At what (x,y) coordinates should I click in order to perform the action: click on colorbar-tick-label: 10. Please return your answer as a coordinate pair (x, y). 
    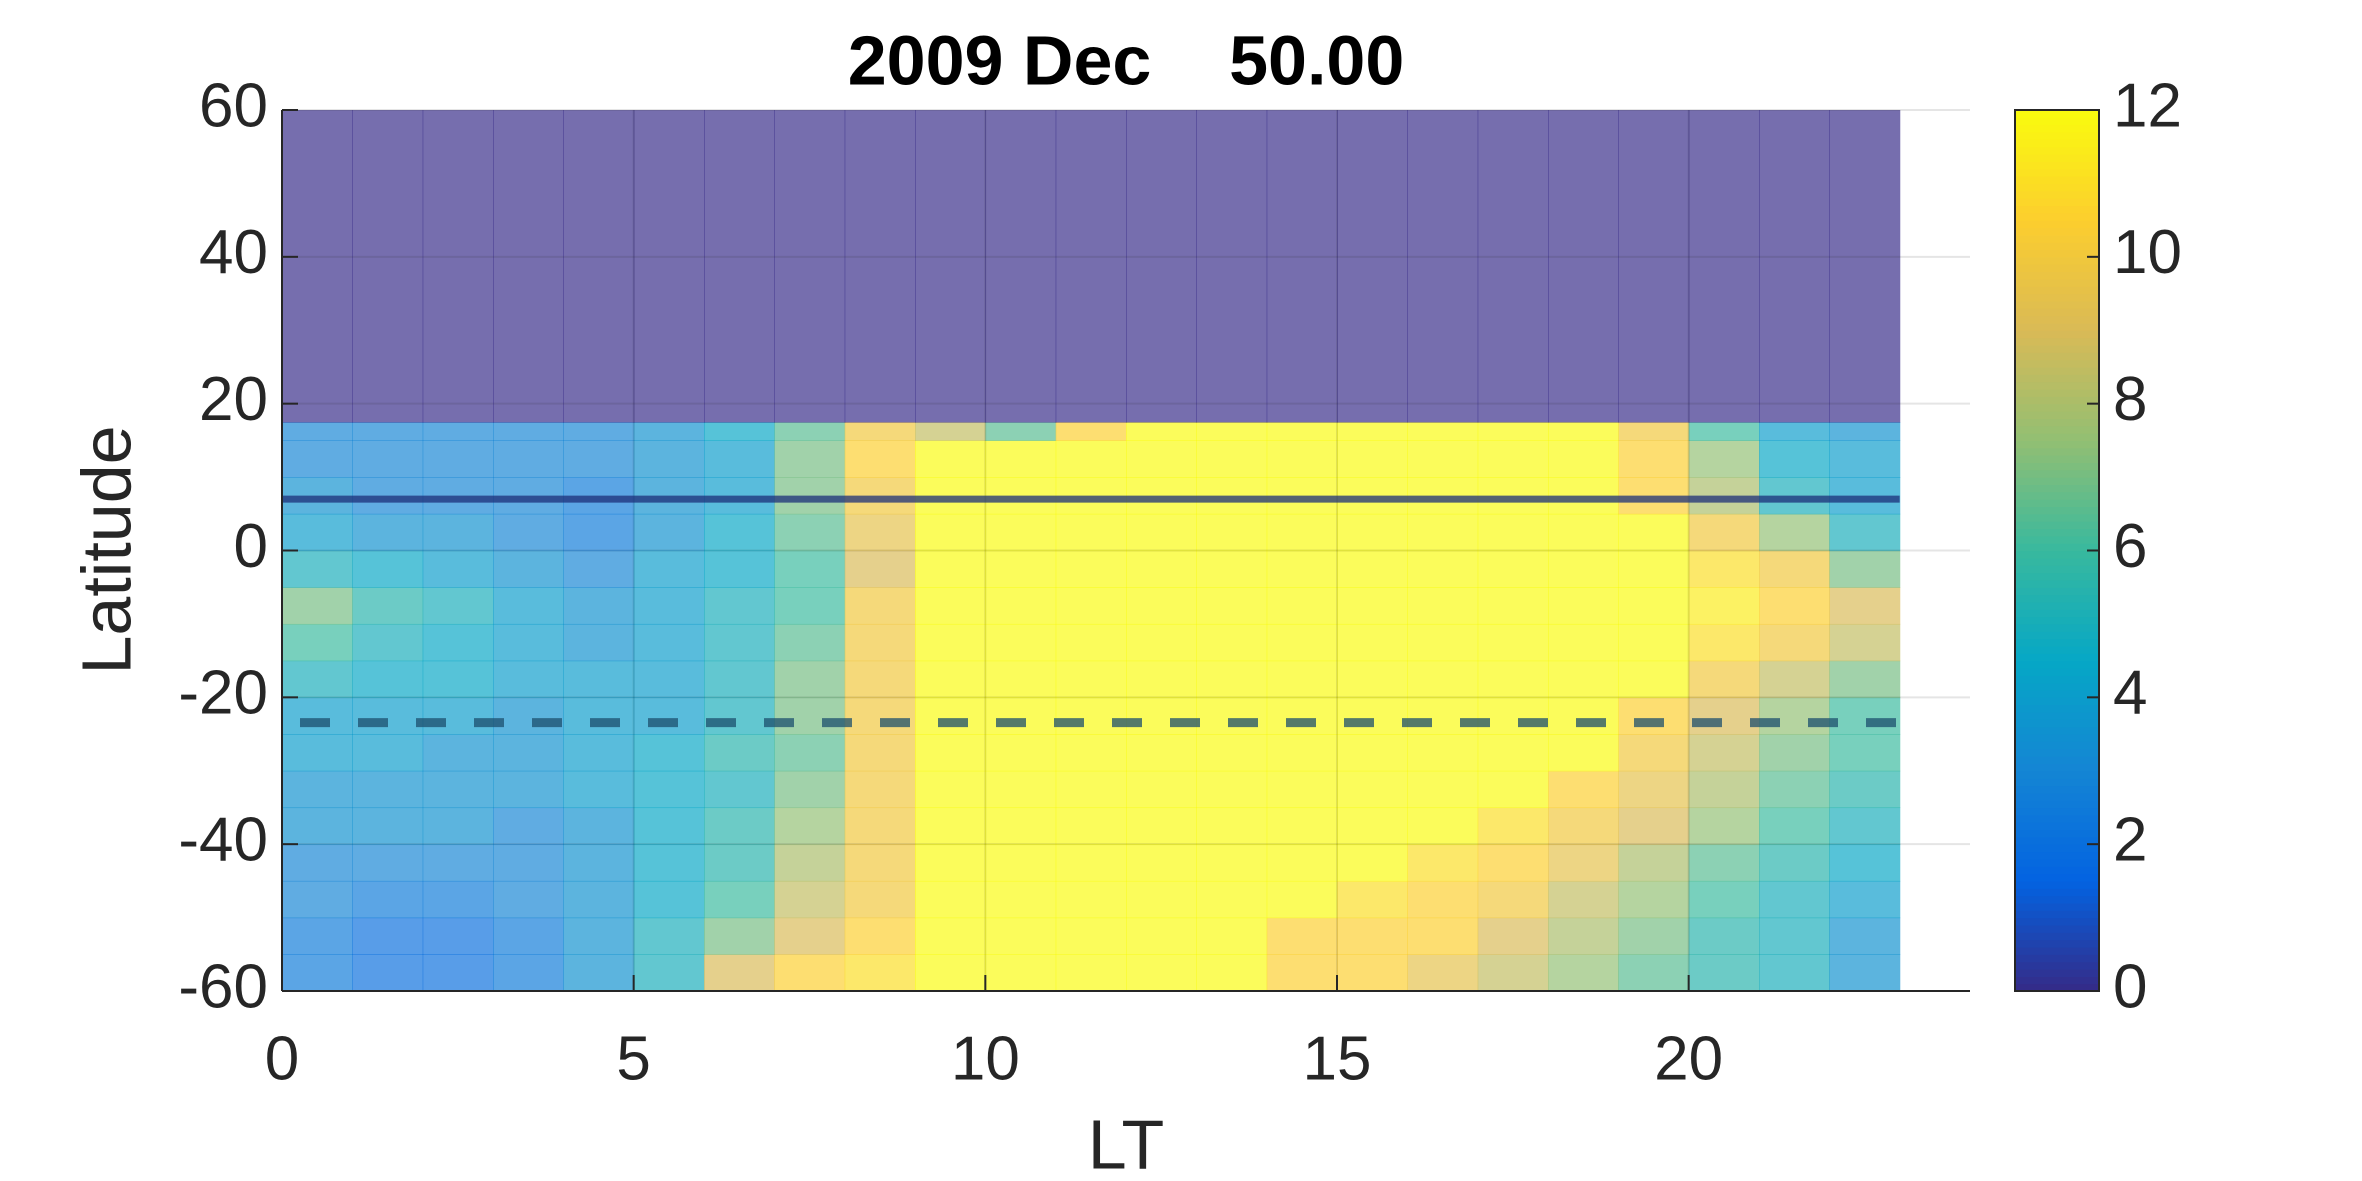
    Looking at the image, I should click on (2147, 252).